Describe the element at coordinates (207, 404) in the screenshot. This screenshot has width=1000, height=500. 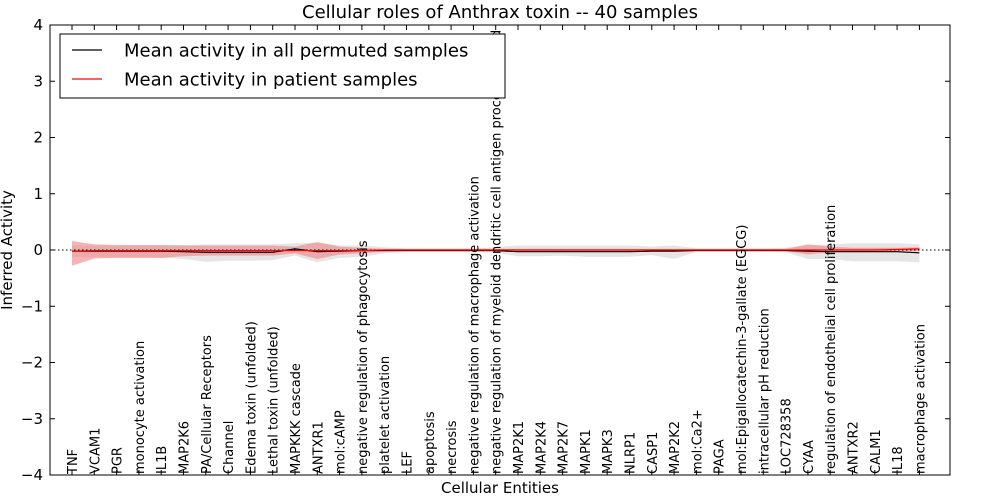
I see `category-label: PA/Cellular Receptors` at that location.